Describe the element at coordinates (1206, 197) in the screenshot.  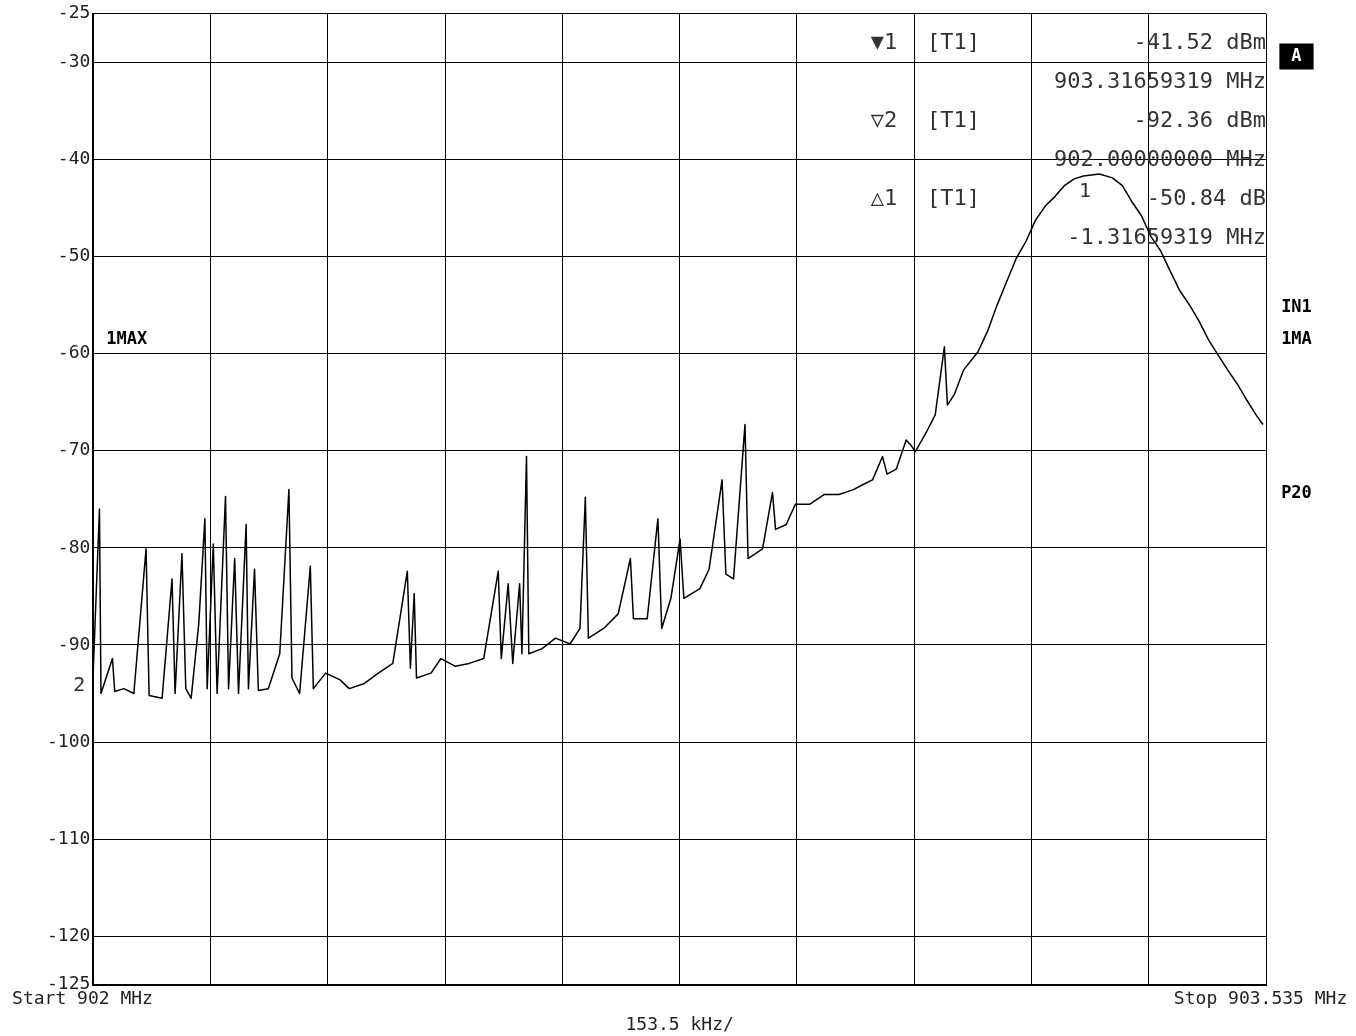
I see `annotation: -50.84 dB` at that location.